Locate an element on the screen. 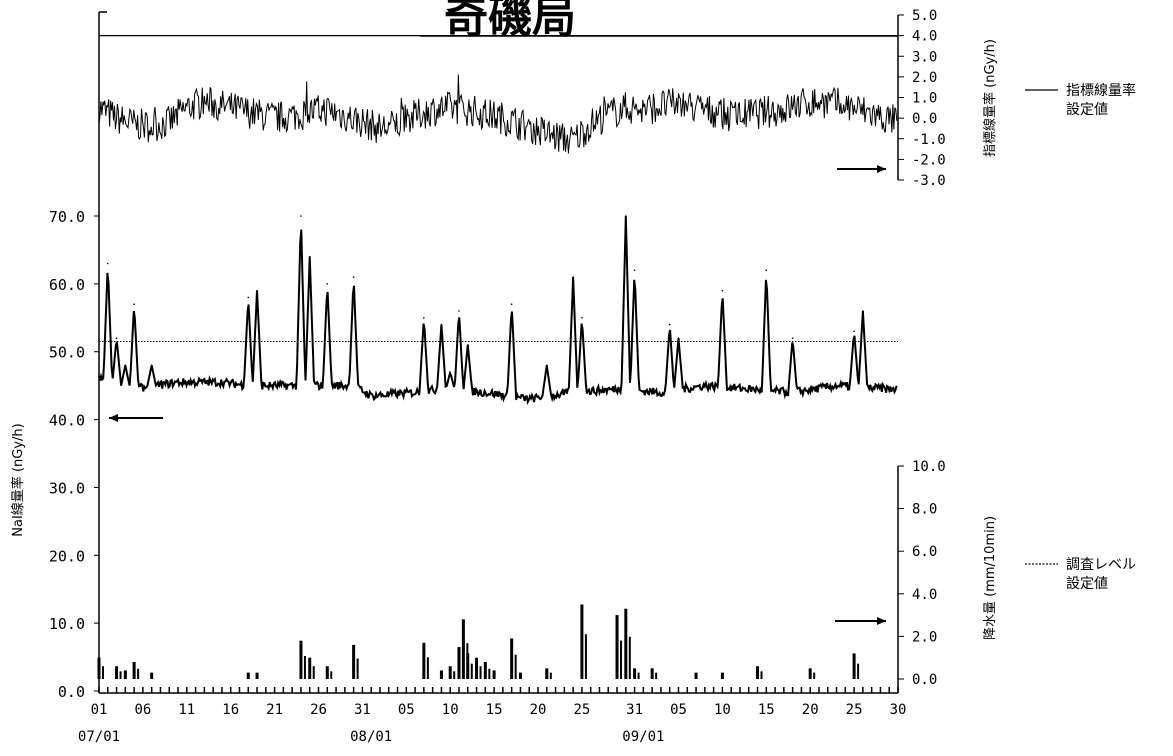 The height and width of the screenshot is (756, 1173). rain-y-axis-label: 降水量 (mm/10min) is located at coordinates (990, 578).